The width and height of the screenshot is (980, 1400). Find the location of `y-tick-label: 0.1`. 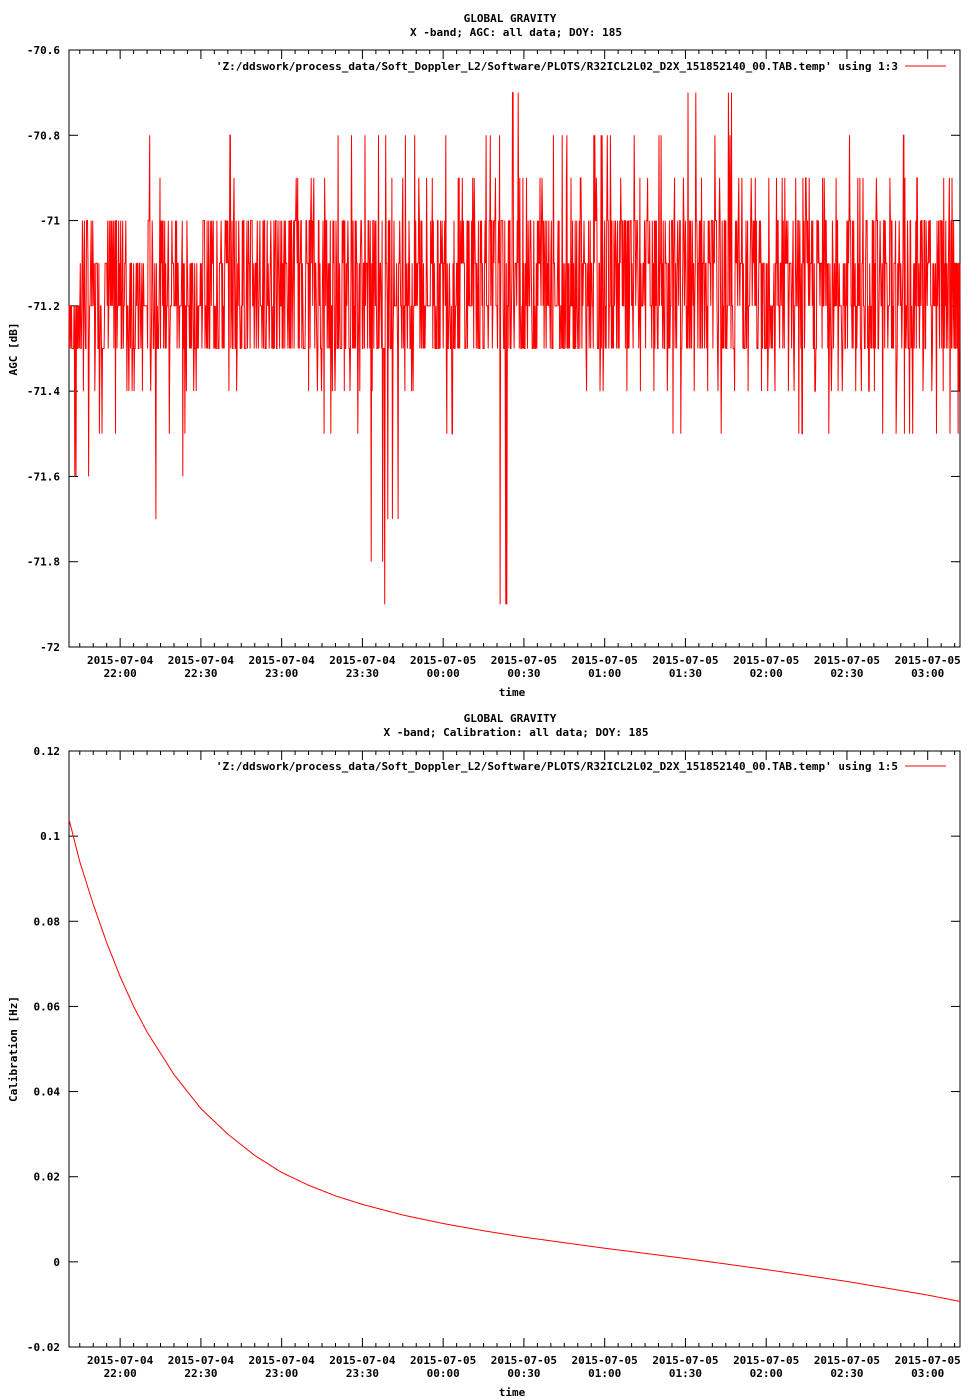

y-tick-label: 0.1 is located at coordinates (50, 836).